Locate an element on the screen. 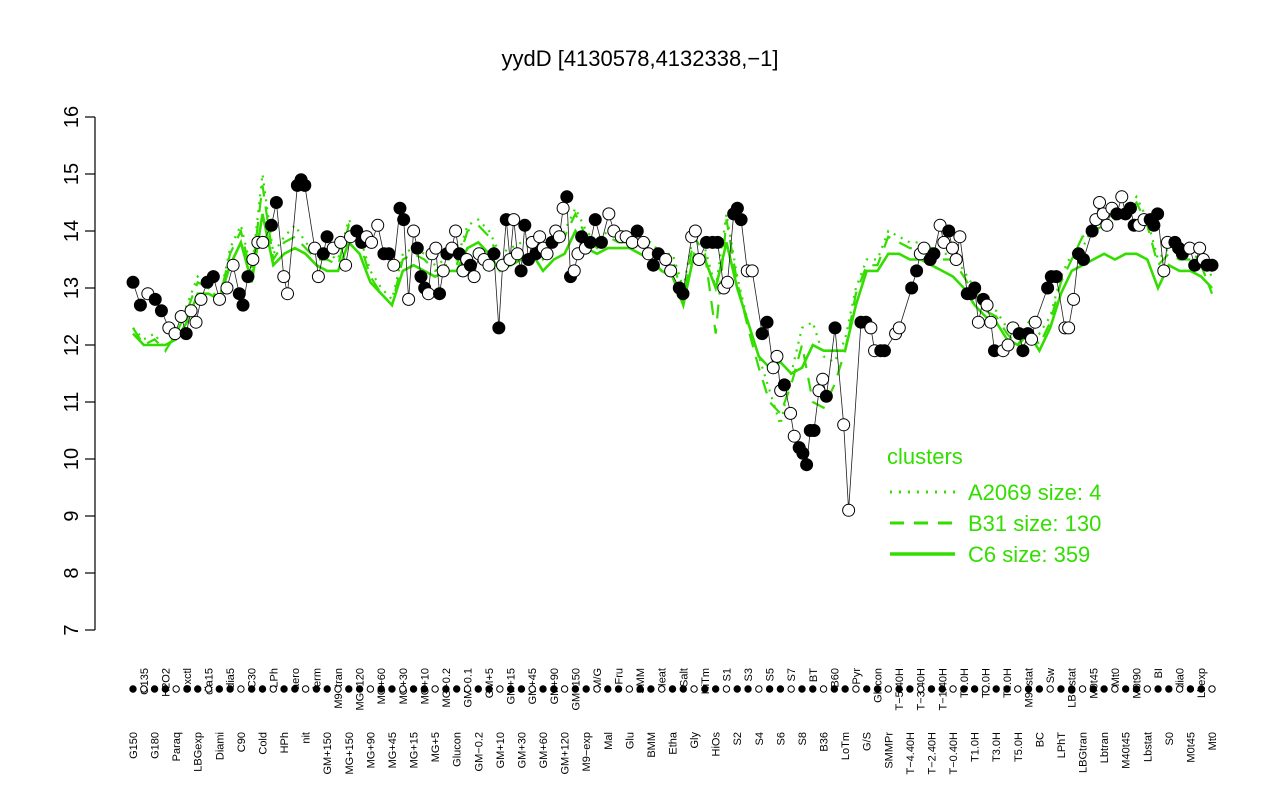  y-tick-label: 15 is located at coordinates (72, 174).